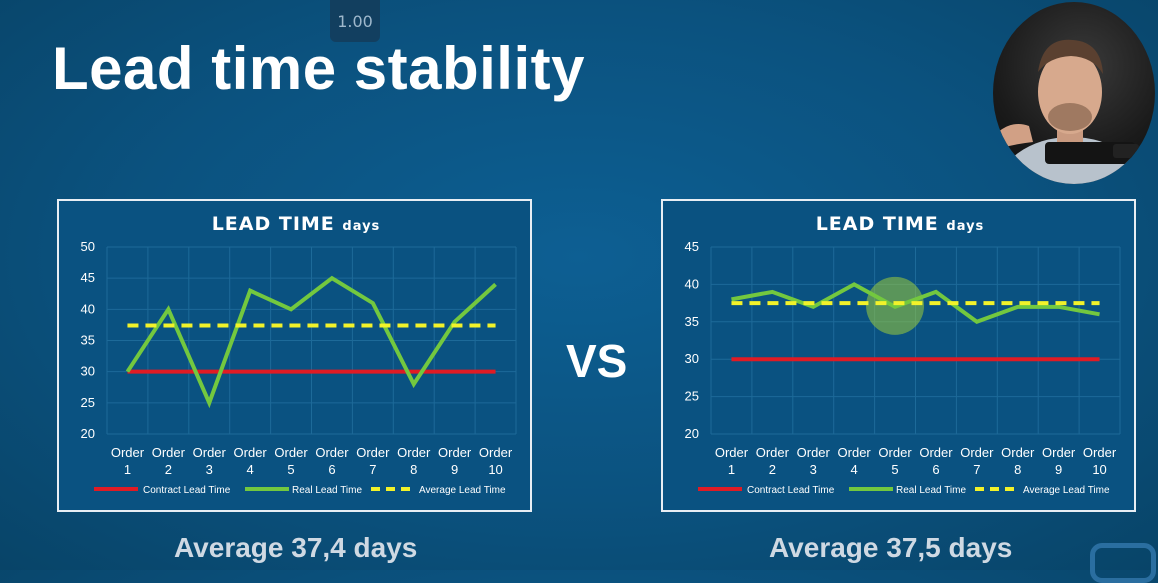 The width and height of the screenshot is (1158, 583). Describe the element at coordinates (88, 246) in the screenshot. I see `y-tick-label: 50` at that location.